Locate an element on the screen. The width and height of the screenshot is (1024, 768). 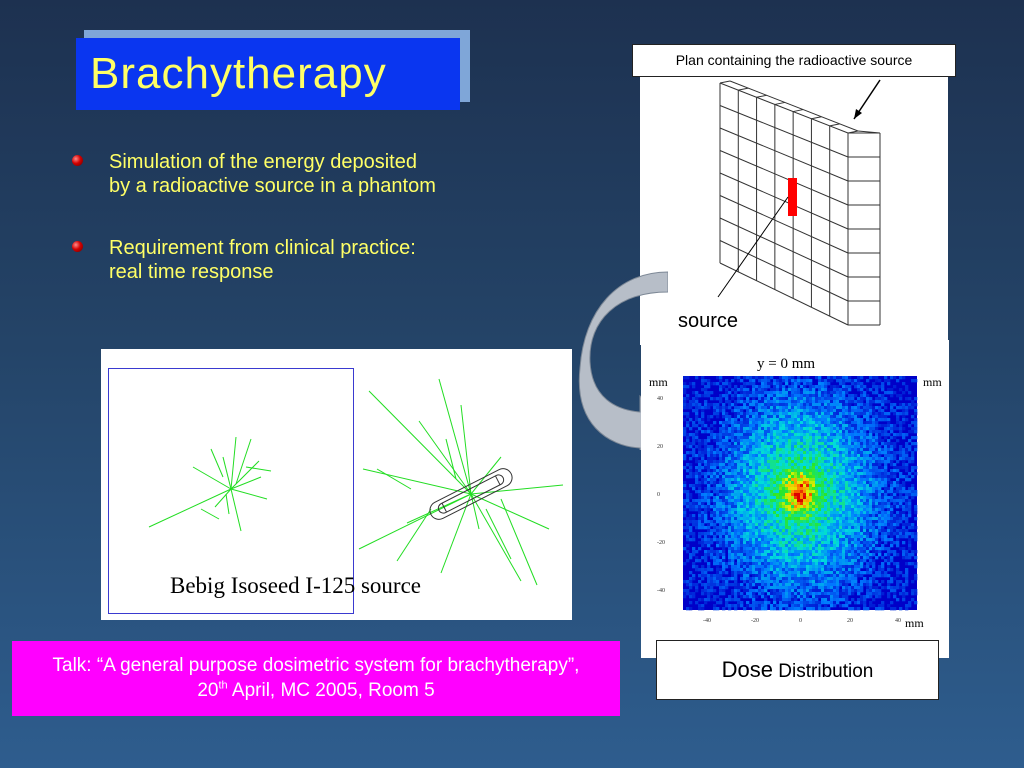
dose-caption: Dose Distribution is located at coordinates (797, 670).